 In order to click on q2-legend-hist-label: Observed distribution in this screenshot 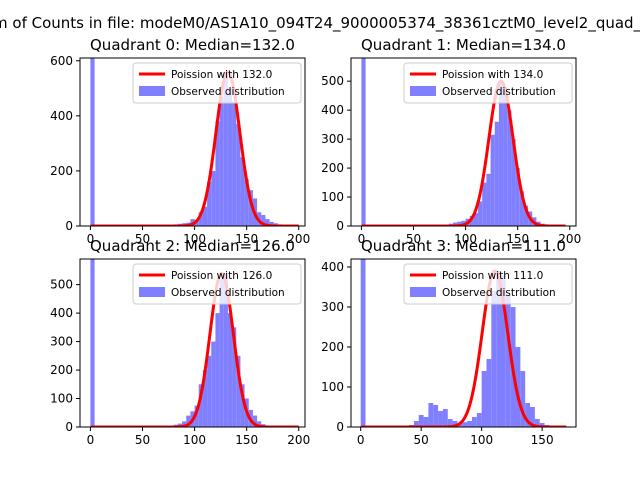, I will do `click(228, 293)`.